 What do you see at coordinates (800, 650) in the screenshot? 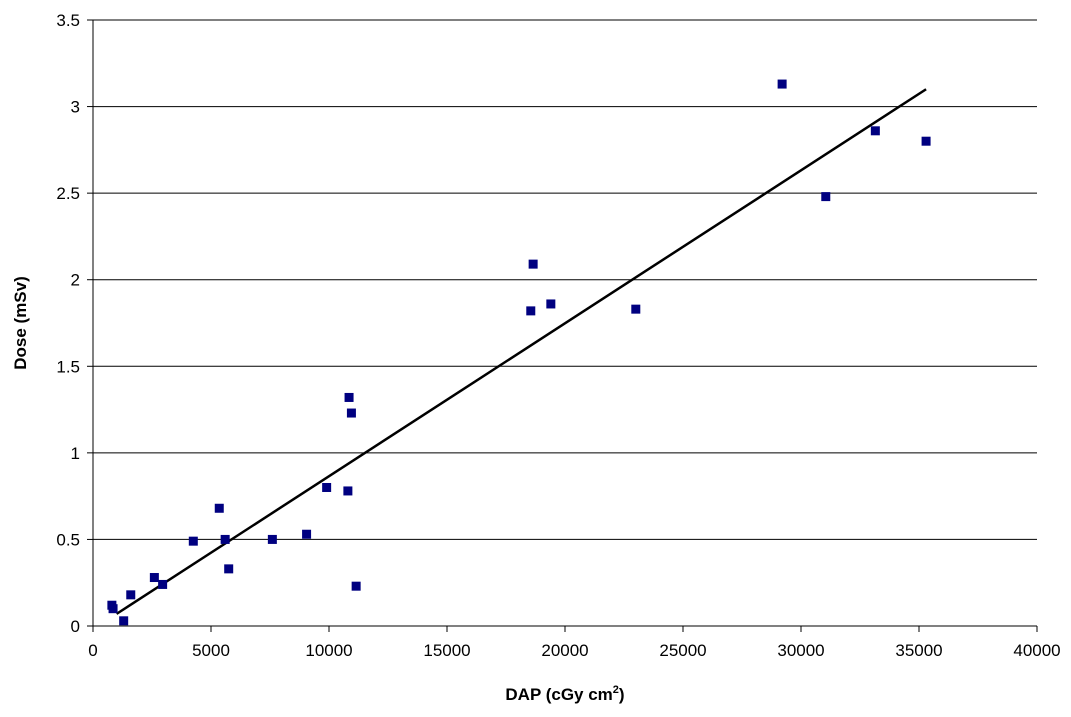
I see `x-tick-label: 30000` at bounding box center [800, 650].